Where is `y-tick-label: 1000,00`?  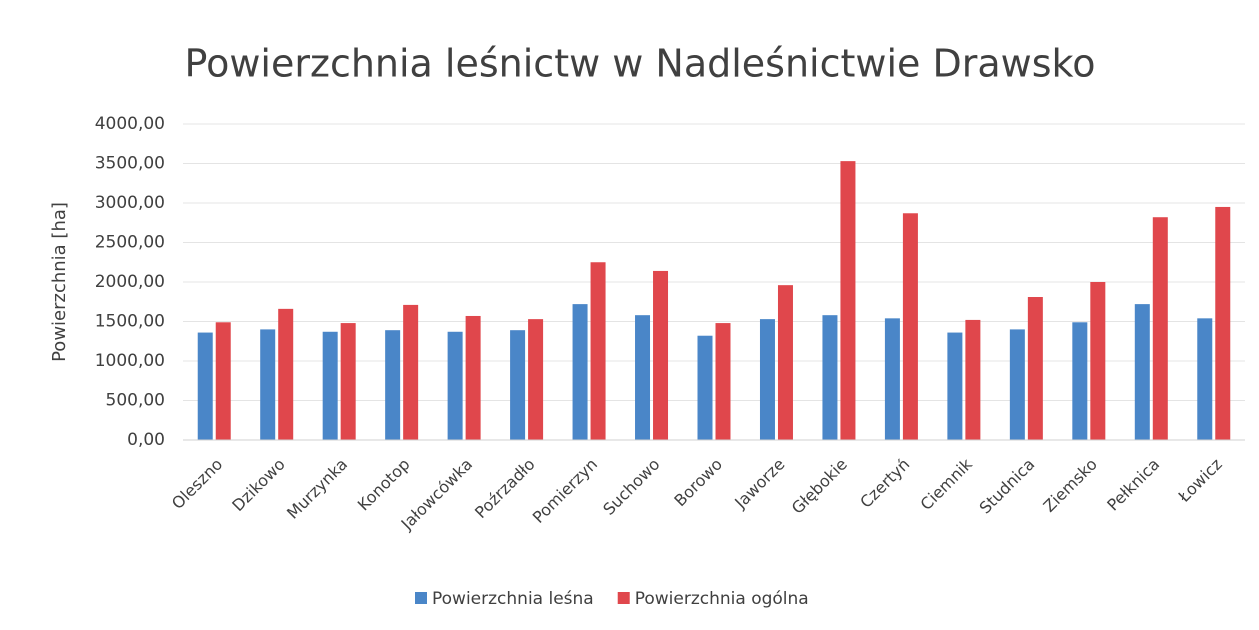 y-tick-label: 1000,00 is located at coordinates (130, 361).